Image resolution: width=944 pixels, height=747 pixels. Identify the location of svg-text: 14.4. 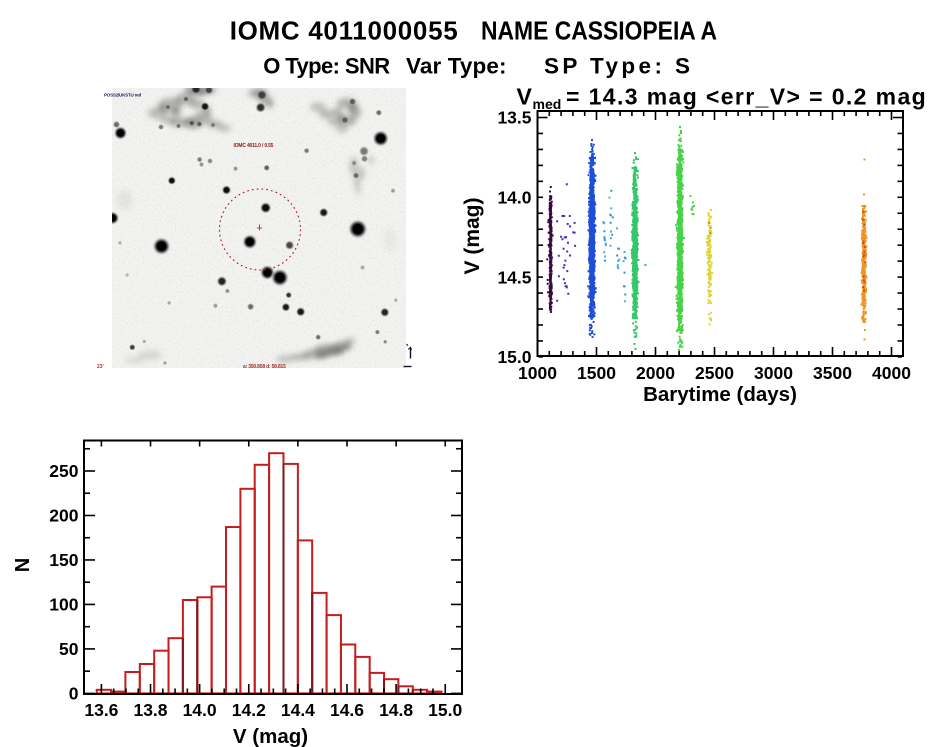
(298, 710).